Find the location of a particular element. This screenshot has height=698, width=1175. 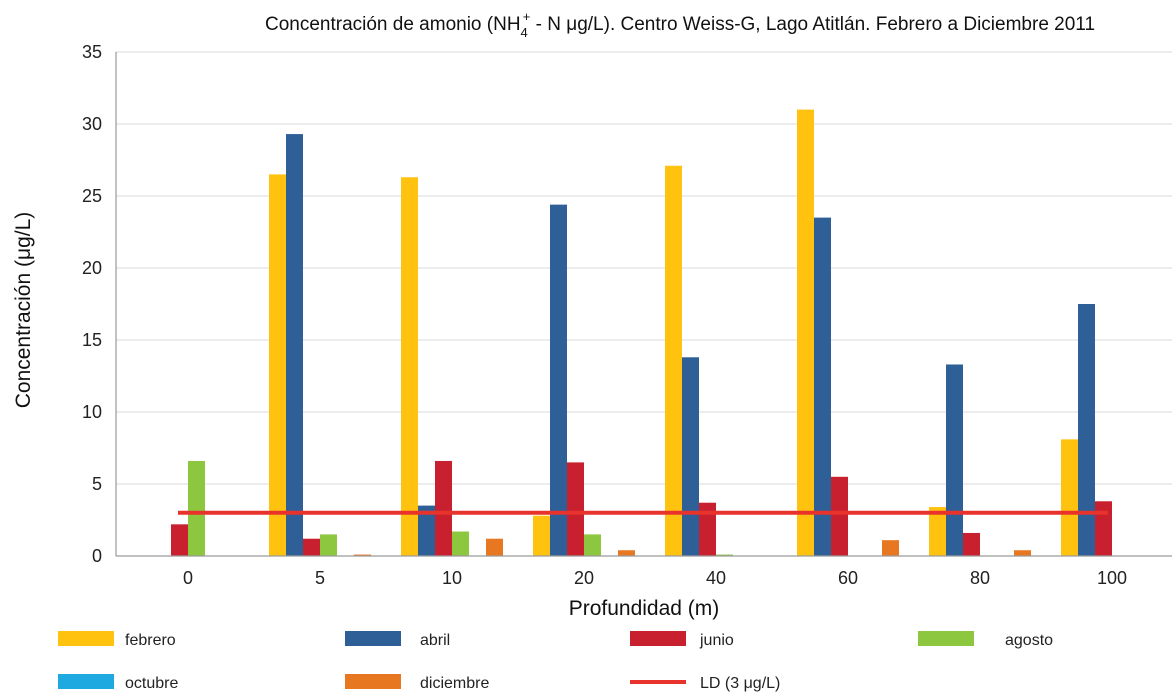

x-tick-label-10: 10 is located at coordinates (452, 578).